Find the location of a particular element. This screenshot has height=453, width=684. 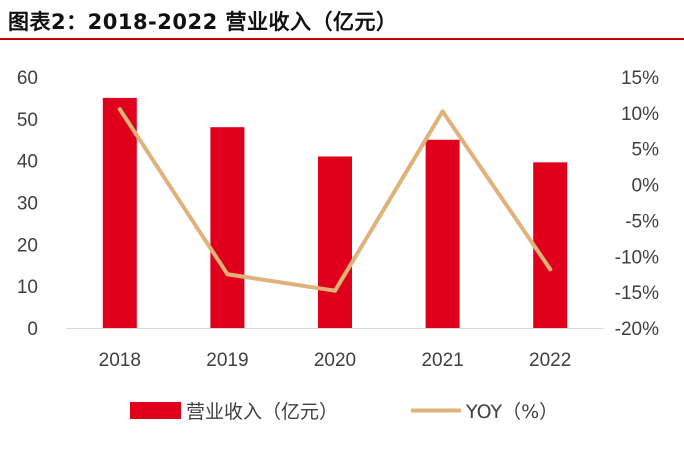

y-right-tick-label: -5% is located at coordinates (642, 221).